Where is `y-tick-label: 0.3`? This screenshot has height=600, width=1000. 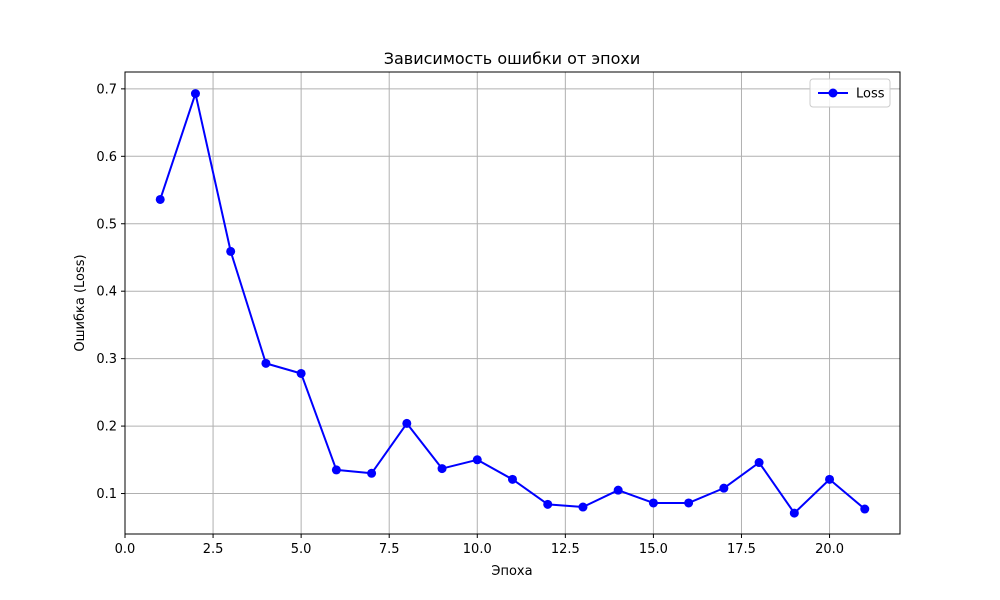
y-tick-label: 0.3 is located at coordinates (106, 359).